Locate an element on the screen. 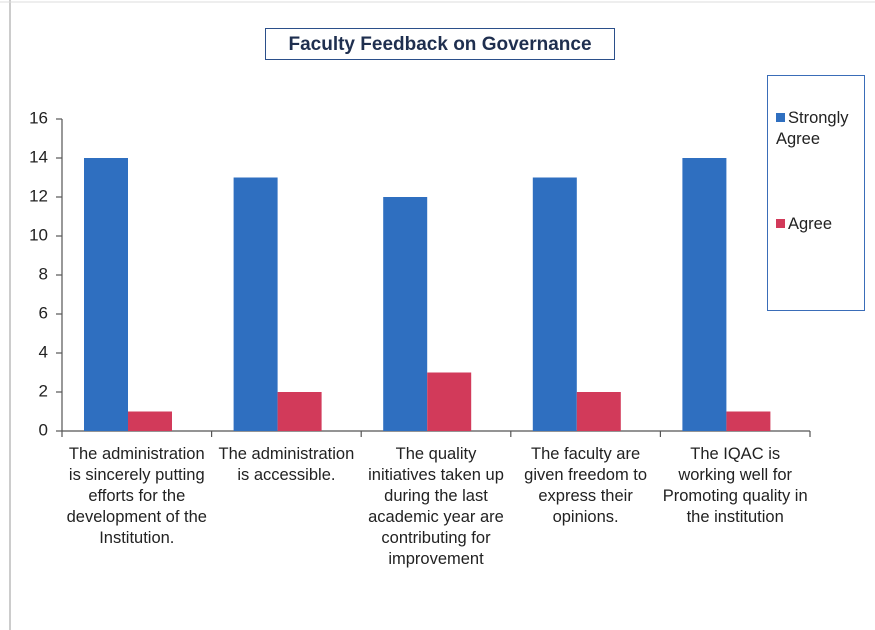  y-tick-label: 0 is located at coordinates (43, 429).